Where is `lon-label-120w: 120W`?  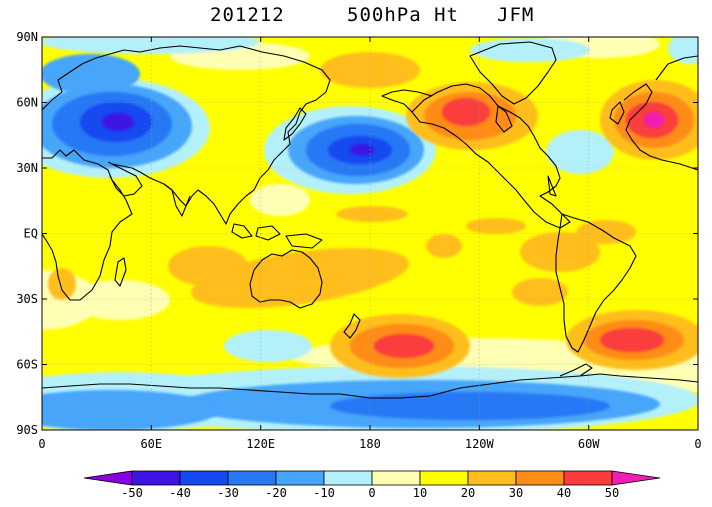
lon-label-120w: 120W is located at coordinates (480, 444).